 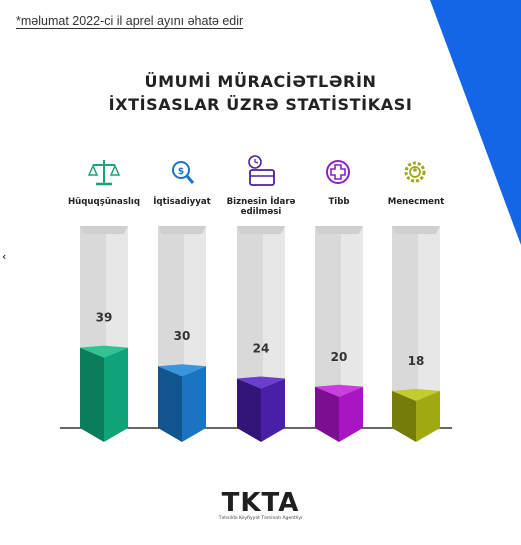 What do you see at coordinates (338, 172) in the screenshot?
I see `medical-cross-icon` at bounding box center [338, 172].